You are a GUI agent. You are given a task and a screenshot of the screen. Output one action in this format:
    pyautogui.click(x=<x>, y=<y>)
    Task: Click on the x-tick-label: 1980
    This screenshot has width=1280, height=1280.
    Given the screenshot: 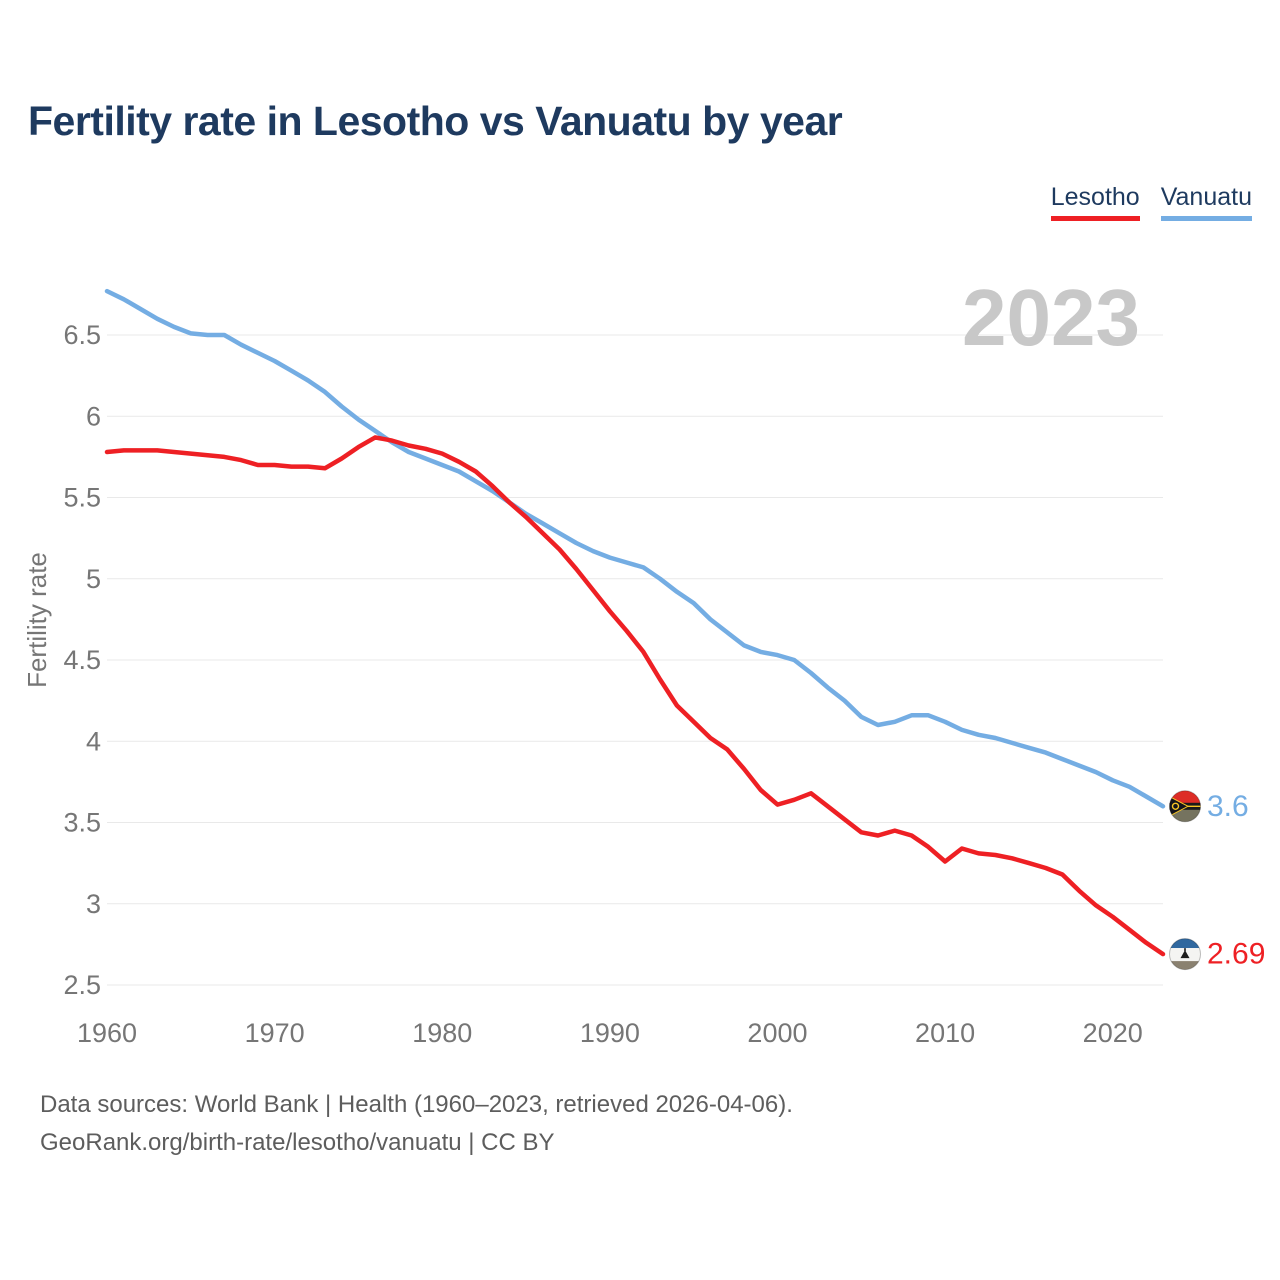 What is the action you would take?
    pyautogui.click(x=442, y=1033)
    